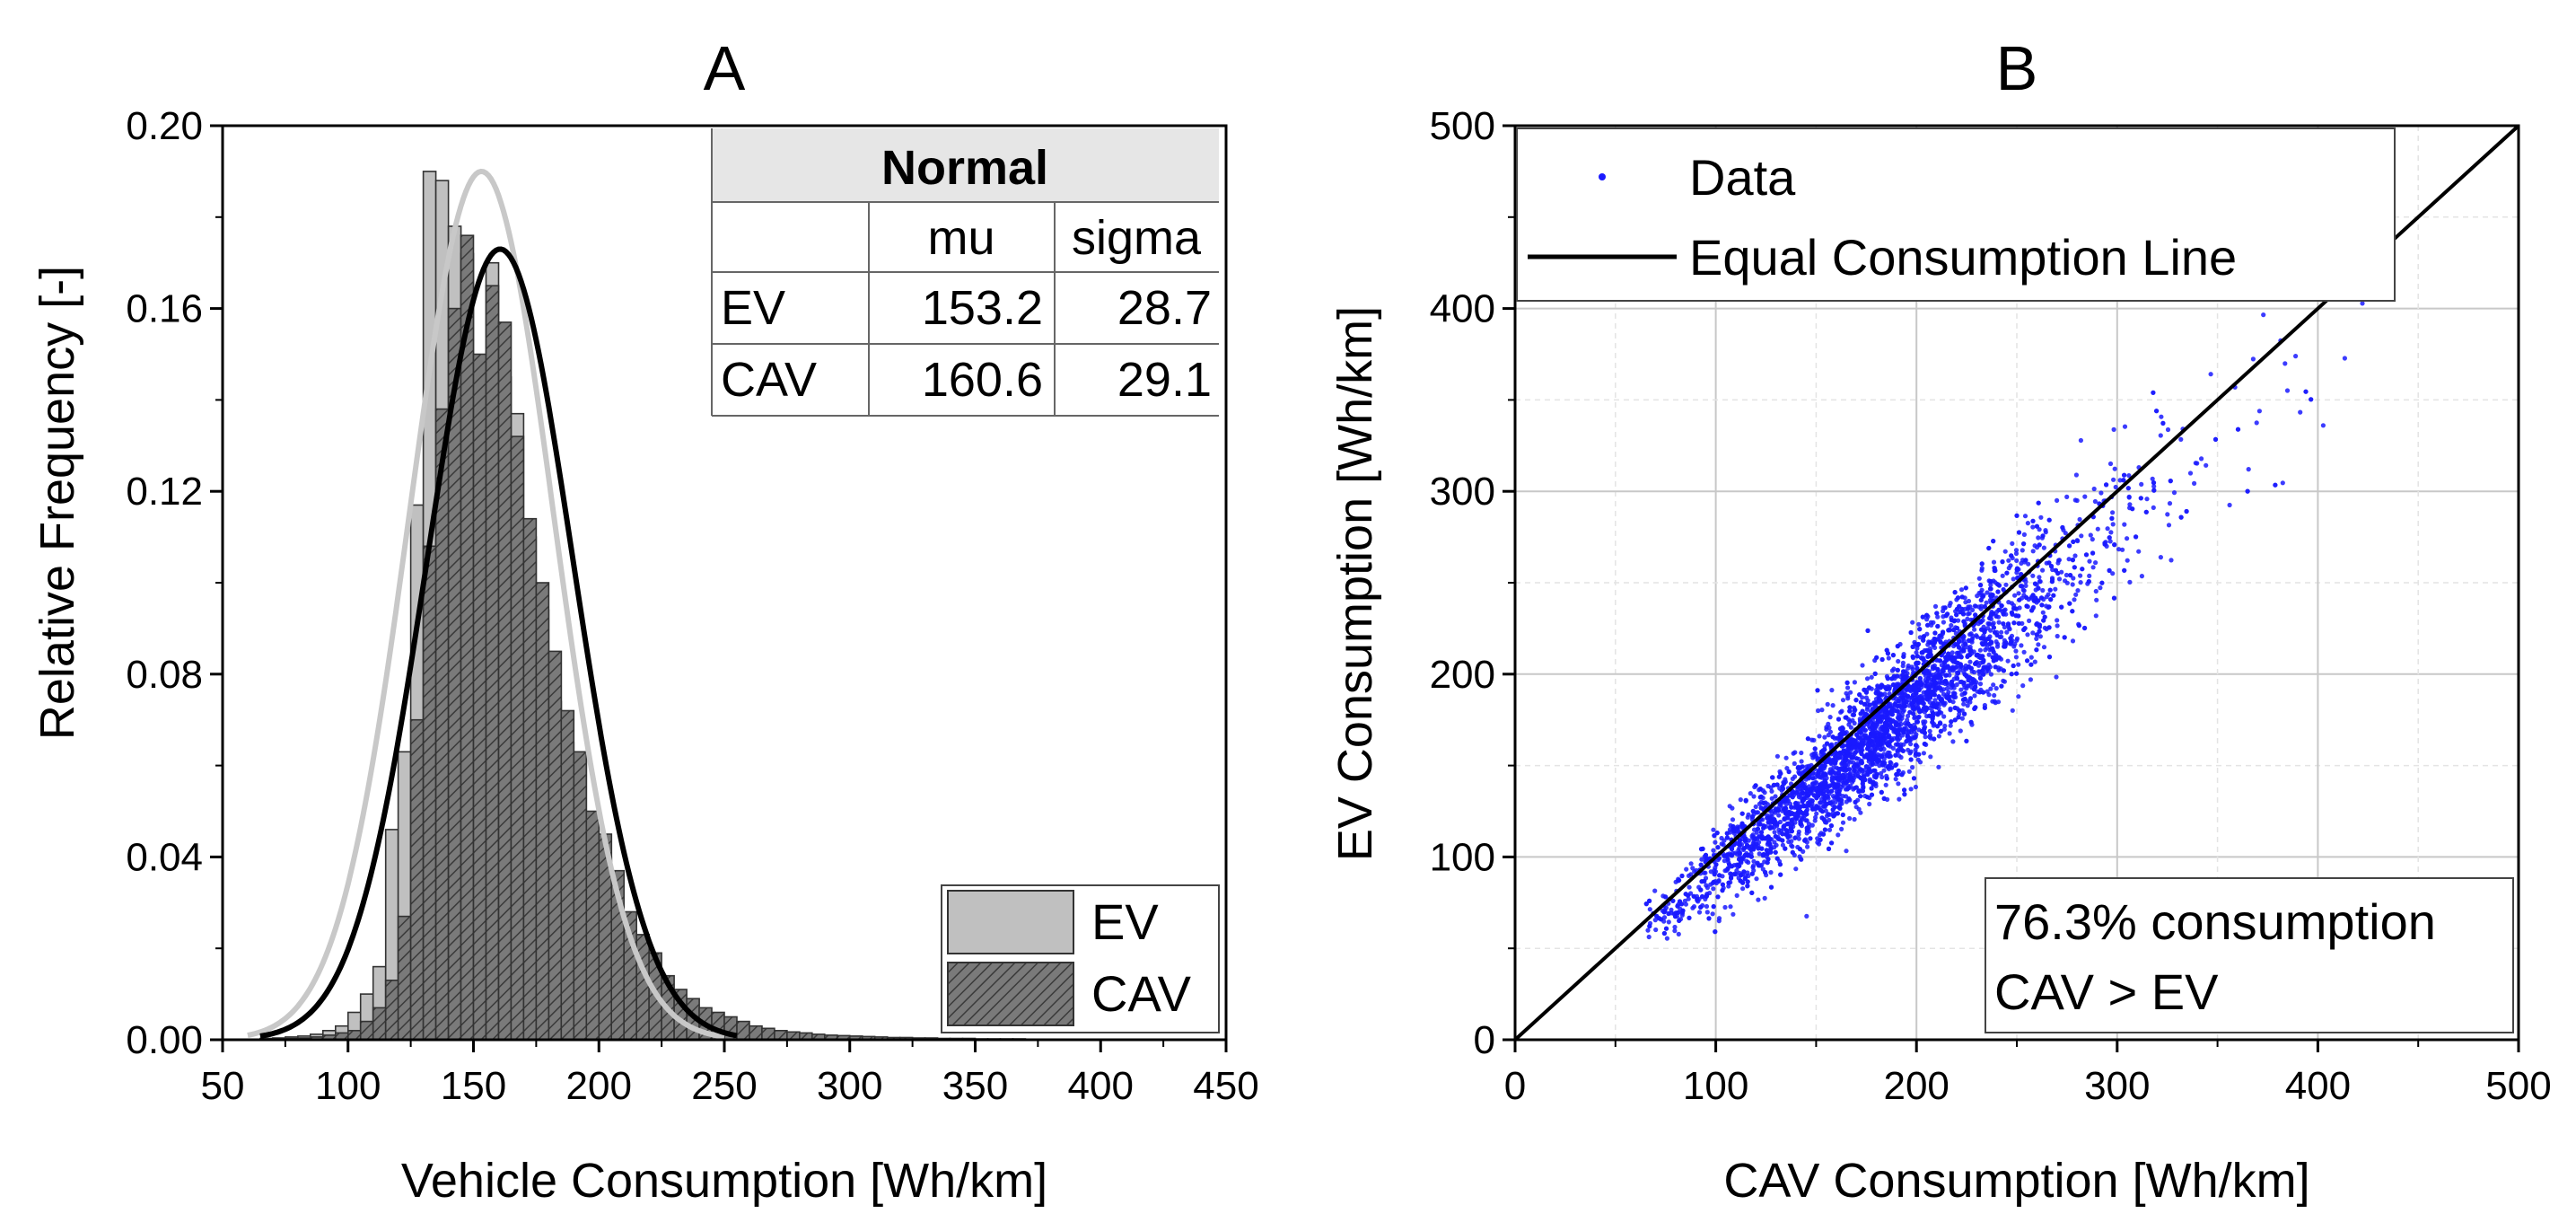 The height and width of the screenshot is (1231, 2576). What do you see at coordinates (164, 492) in the screenshot?
I see `y-tick-label: 0.12` at bounding box center [164, 492].